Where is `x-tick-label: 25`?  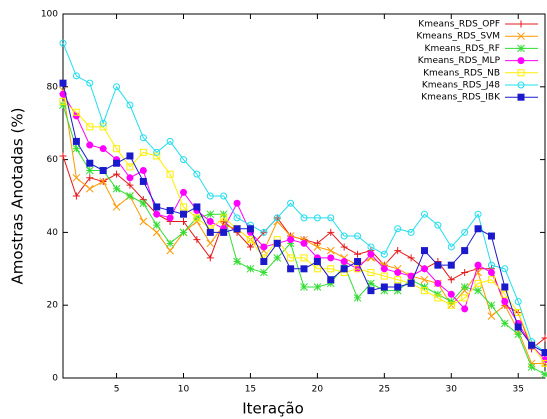 x-tick-label: 25 is located at coordinates (384, 390).